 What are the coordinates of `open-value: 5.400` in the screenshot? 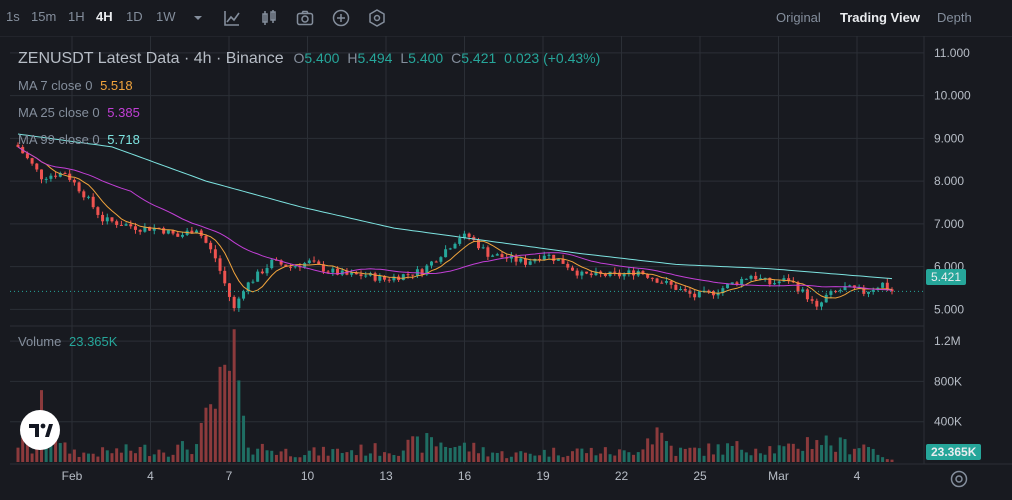 It's located at (322, 58).